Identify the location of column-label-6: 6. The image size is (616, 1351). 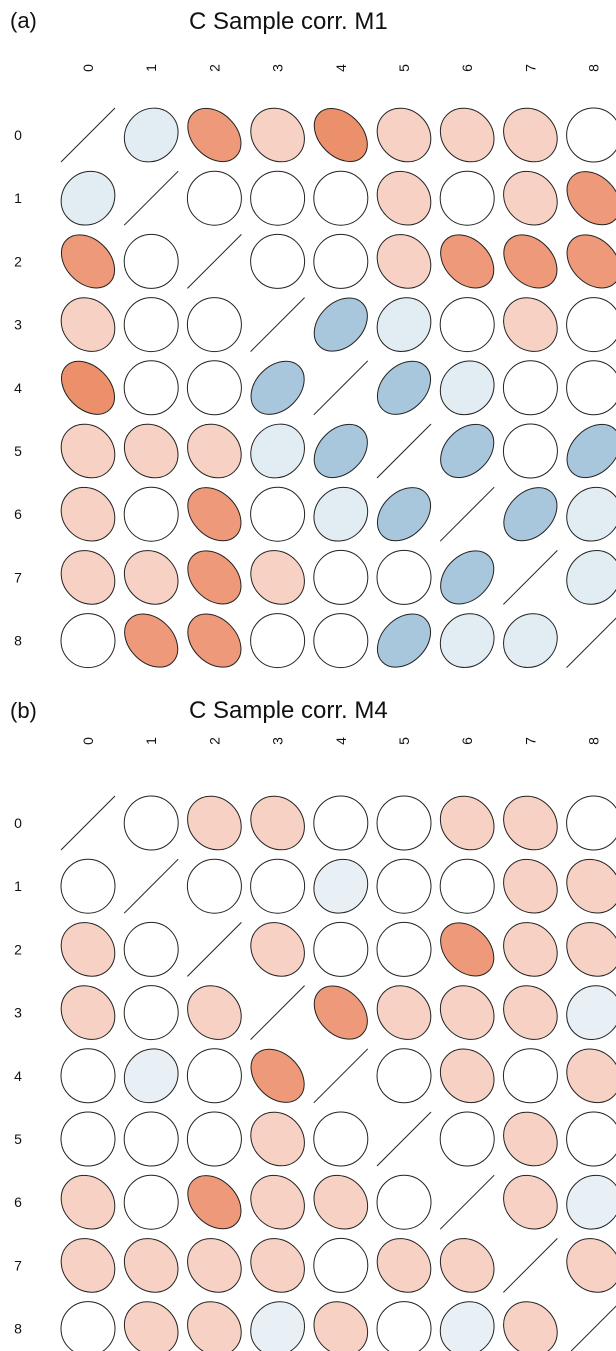
(467, 68).